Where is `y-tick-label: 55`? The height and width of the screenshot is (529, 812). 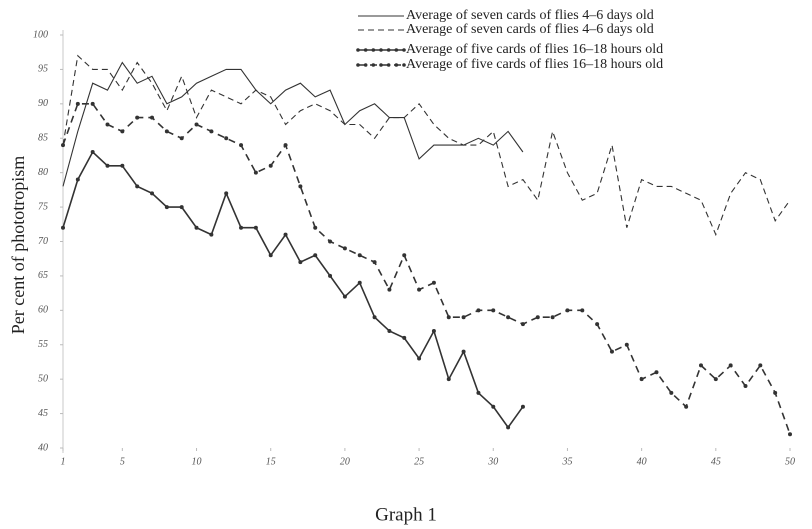
y-tick-label: 55 is located at coordinates (43, 344).